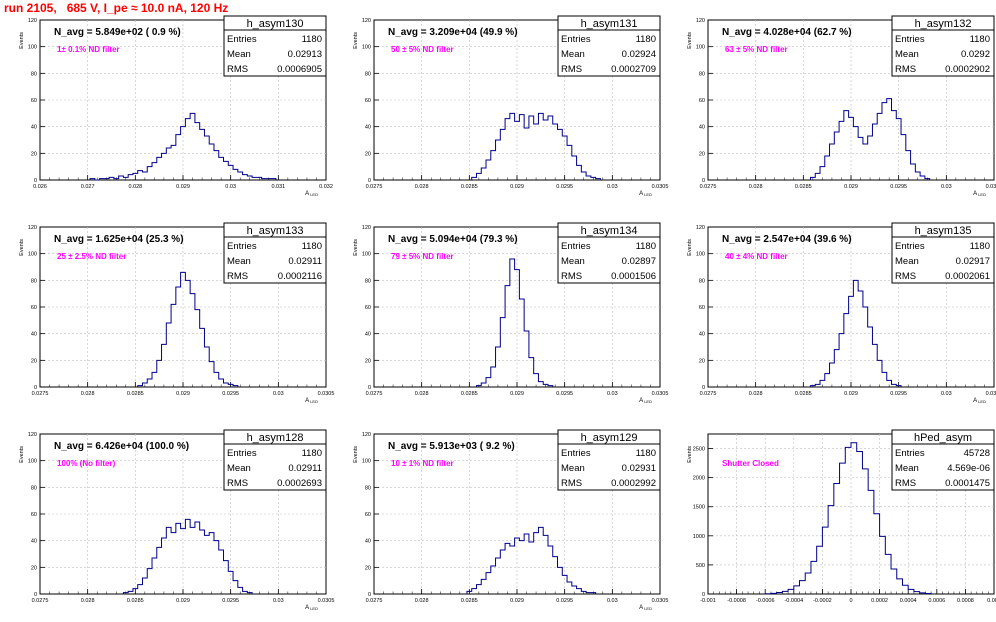 Image resolution: width=996 pixels, height=622 pixels. What do you see at coordinates (736, 601) in the screenshot?
I see `x-tick-label: -0.0008` at bounding box center [736, 601].